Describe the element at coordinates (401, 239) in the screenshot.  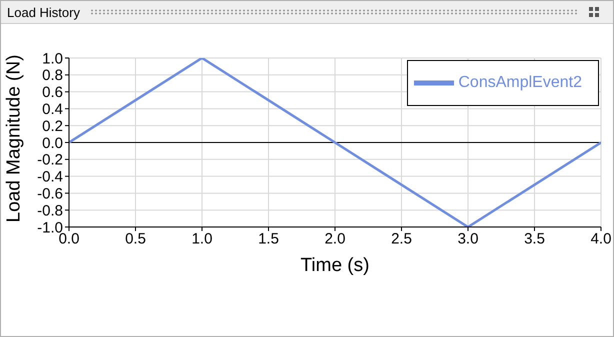
I see `x-tick-label: 2.5` at that location.